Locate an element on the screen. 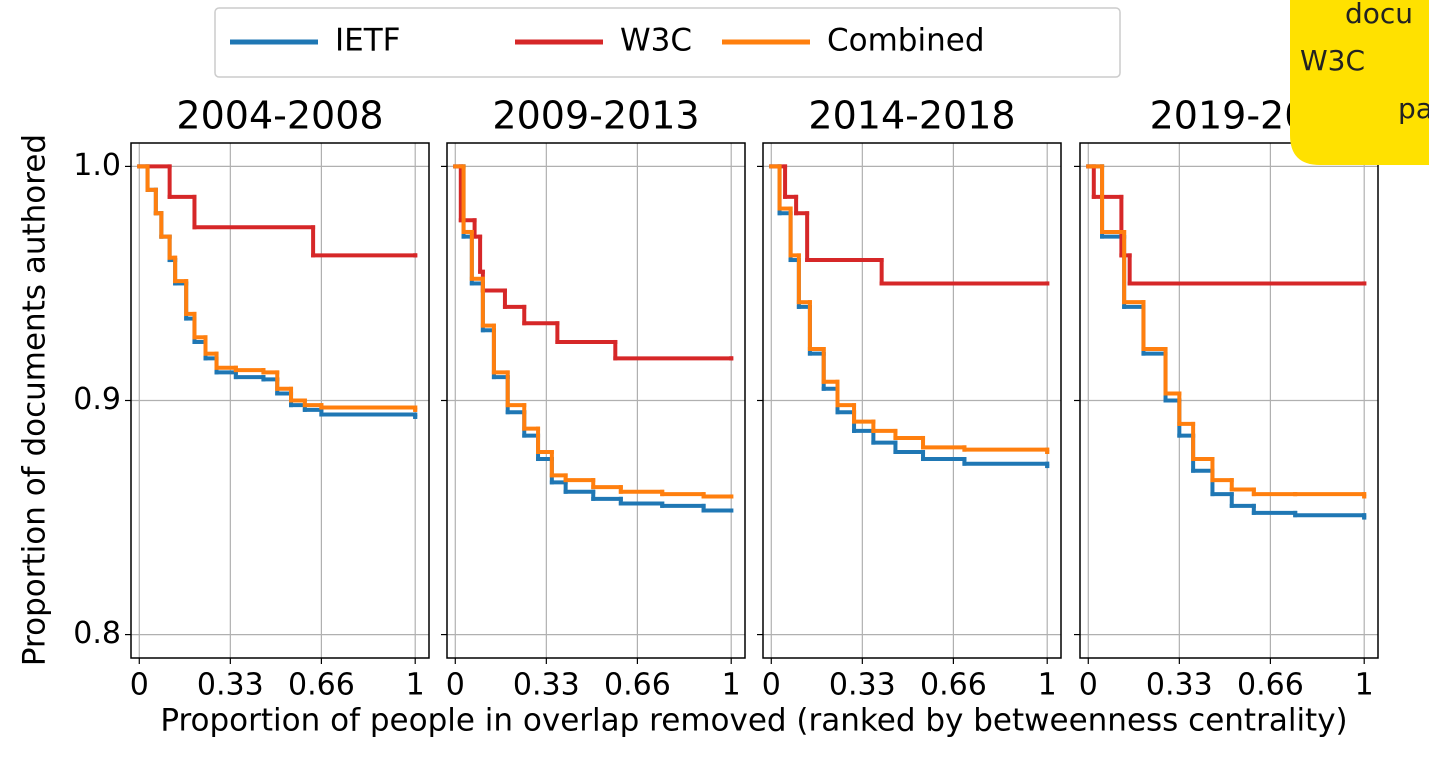 The height and width of the screenshot is (762, 1429). legend-label: W3C is located at coordinates (656, 41).